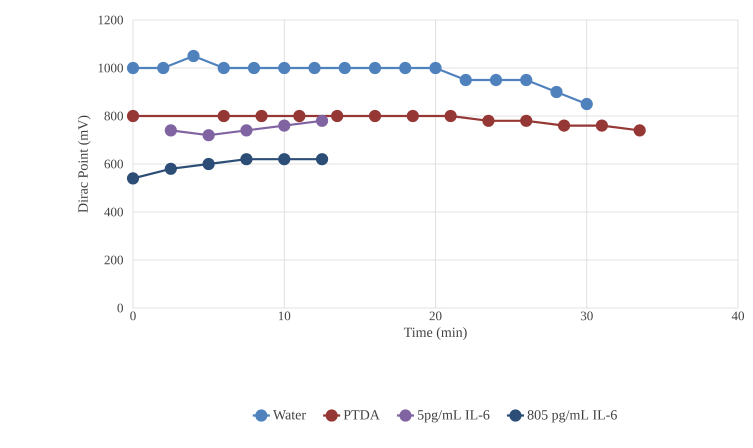 The width and height of the screenshot is (753, 448). What do you see at coordinates (113, 164) in the screenshot?
I see `y-tick-label: 600` at bounding box center [113, 164].